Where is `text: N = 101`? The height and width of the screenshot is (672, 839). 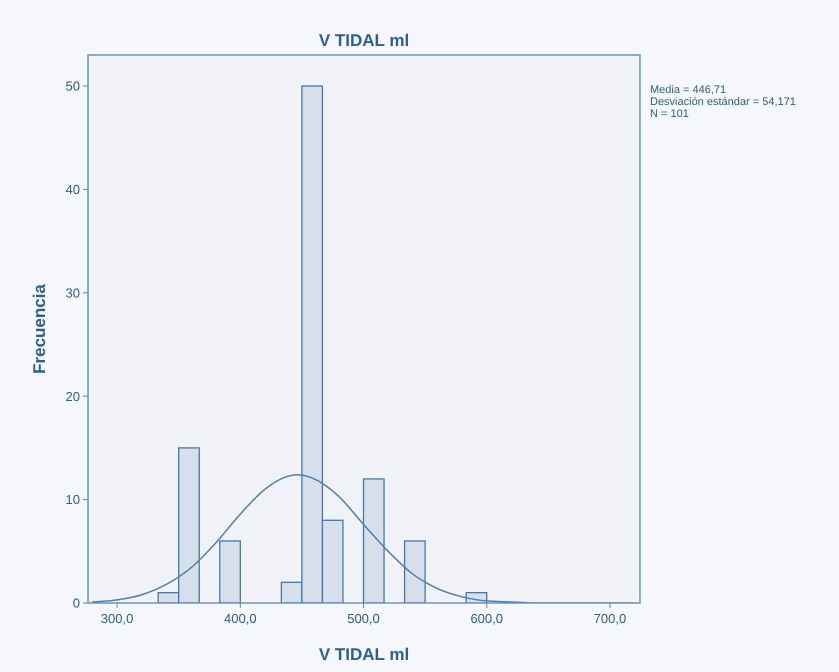 text: N = 101 is located at coordinates (669, 114).